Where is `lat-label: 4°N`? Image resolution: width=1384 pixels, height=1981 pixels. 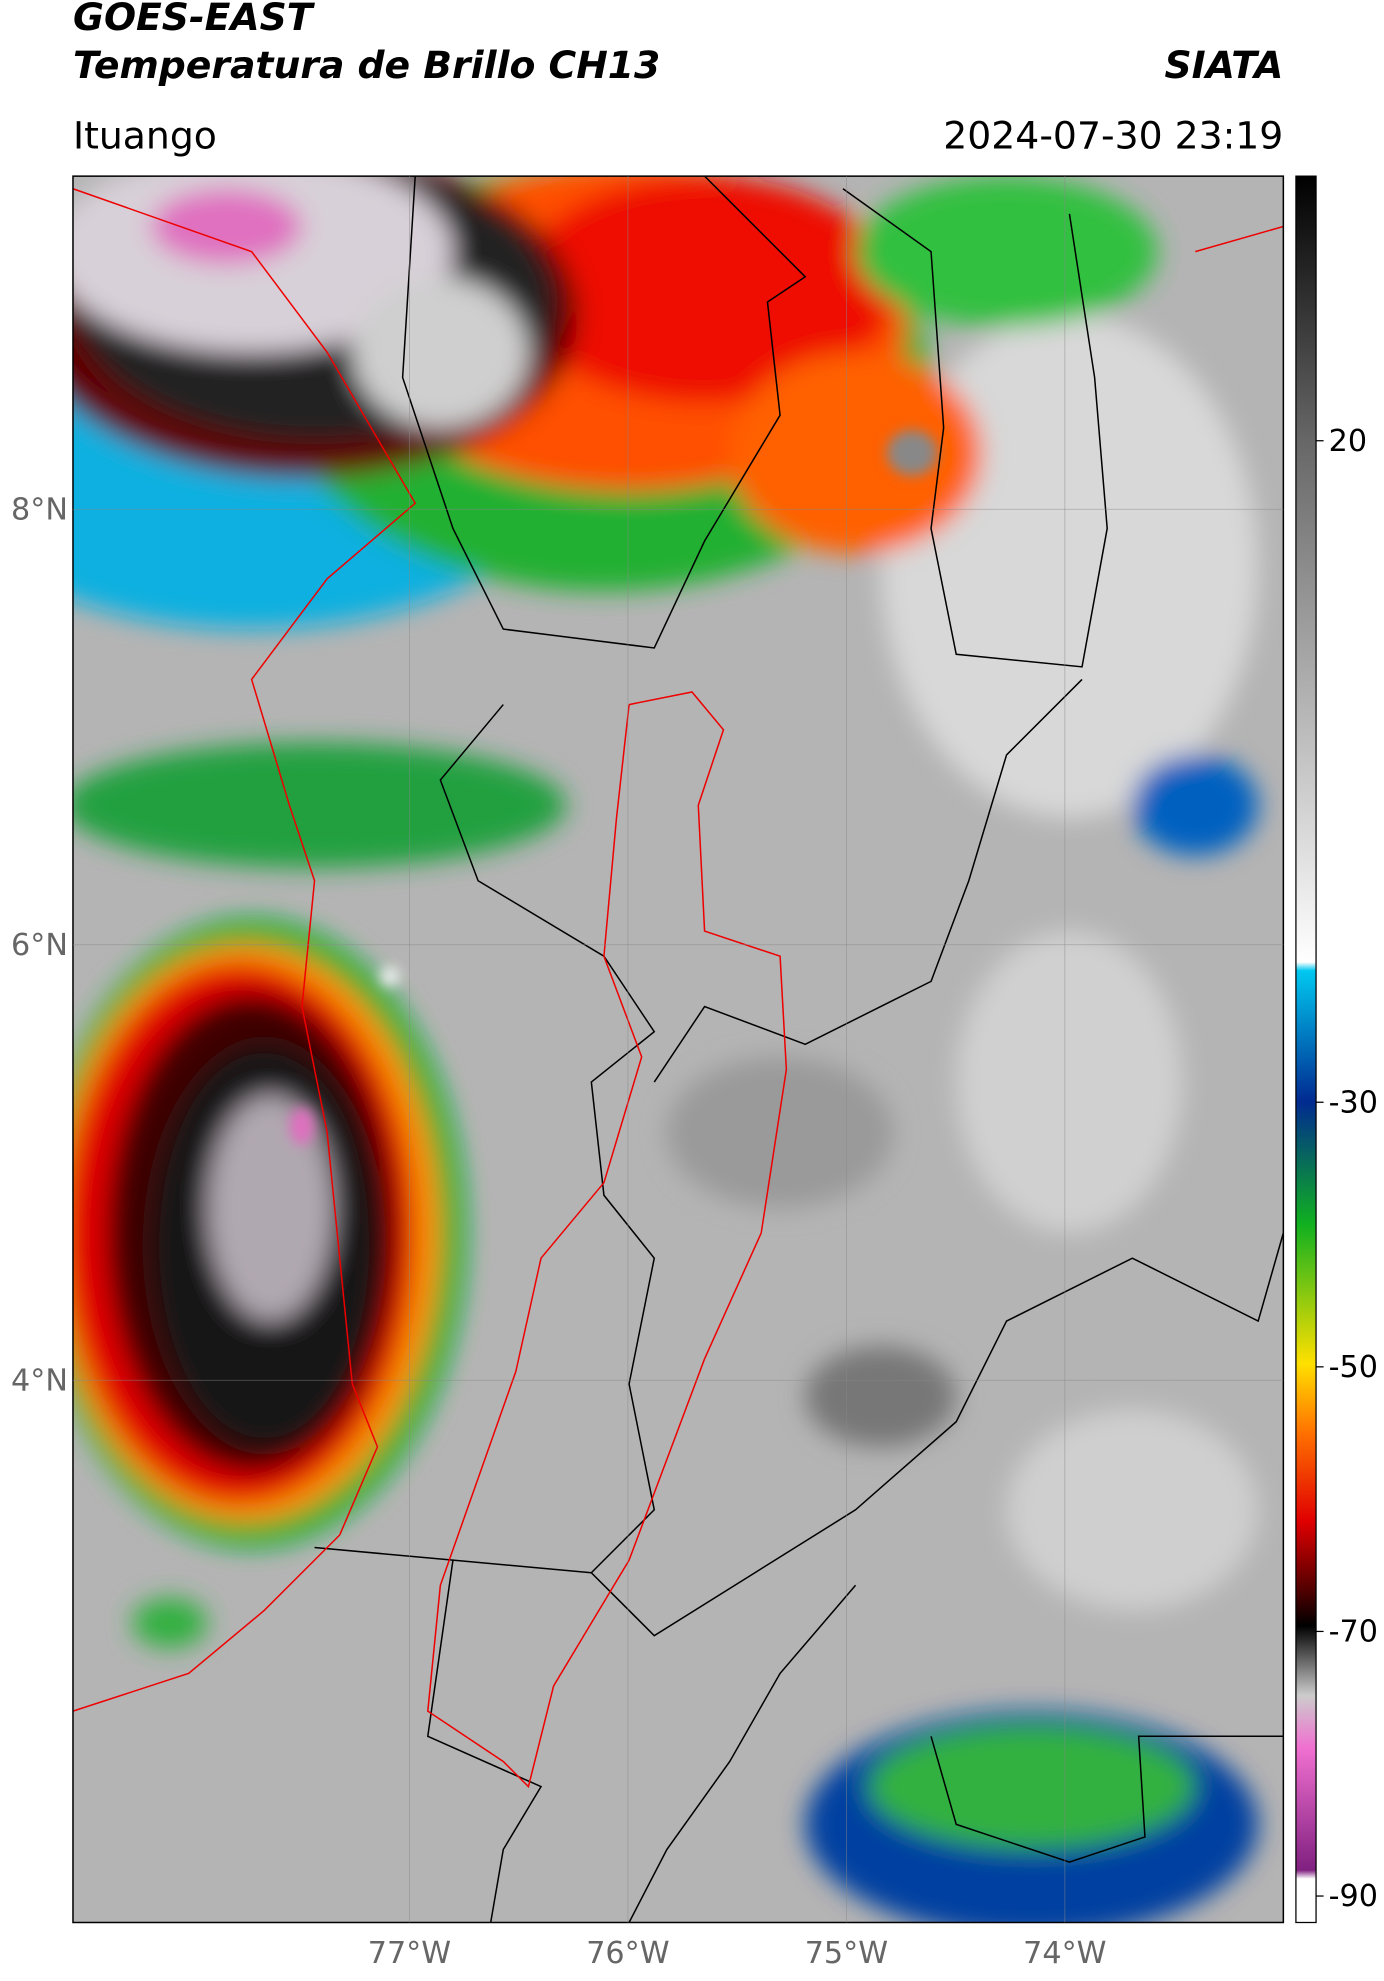
lat-label: 4°N is located at coordinates (39, 1380).